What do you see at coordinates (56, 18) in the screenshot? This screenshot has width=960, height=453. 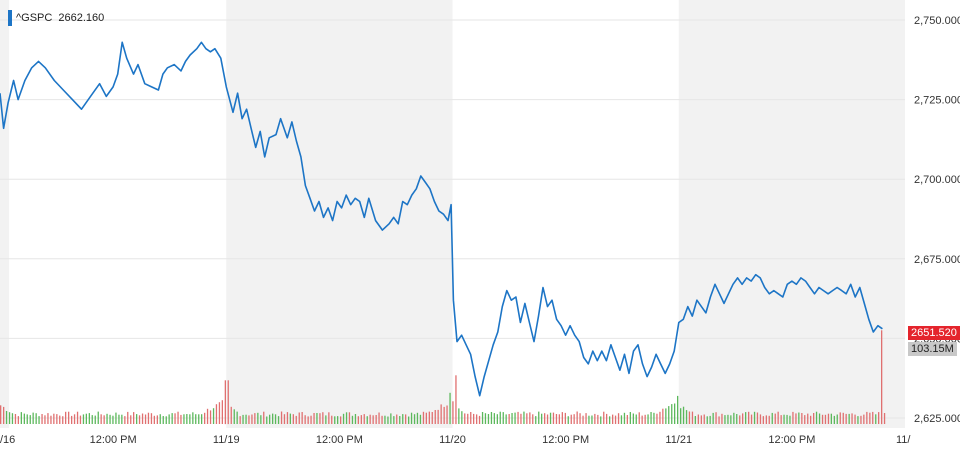 I see `legend: ^GSPC 2662.160` at bounding box center [56, 18].